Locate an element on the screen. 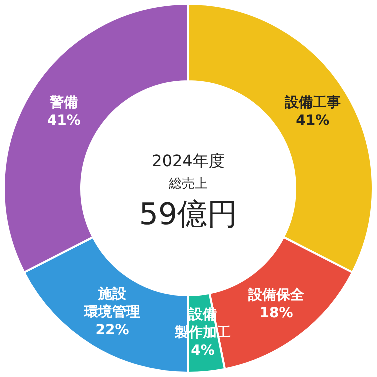 This screenshot has width=377, height=377. data-label: 22% is located at coordinates (113, 330).